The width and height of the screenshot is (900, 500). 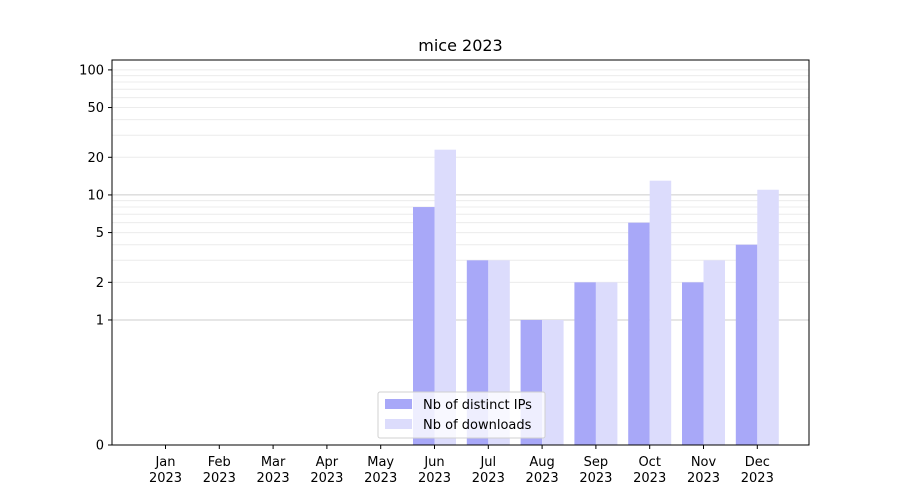 I want to click on legend-label-downloads: Nb of downloads, so click(x=477, y=425).